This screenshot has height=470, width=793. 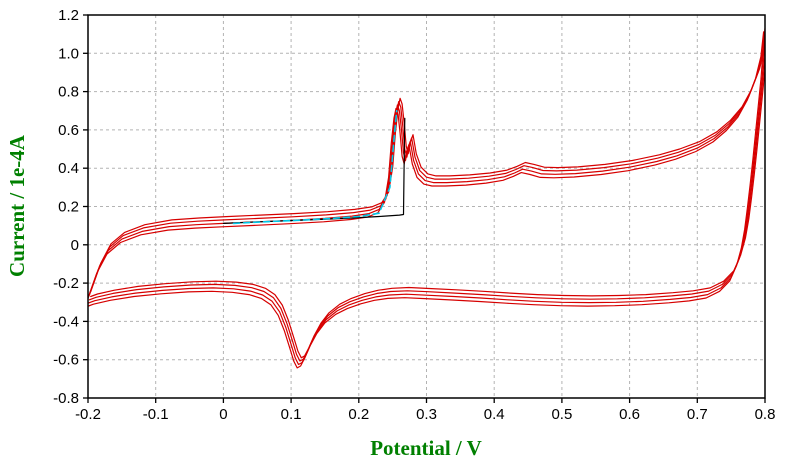 What do you see at coordinates (629, 414) in the screenshot?
I see `x-tick-label: 0.6` at bounding box center [629, 414].